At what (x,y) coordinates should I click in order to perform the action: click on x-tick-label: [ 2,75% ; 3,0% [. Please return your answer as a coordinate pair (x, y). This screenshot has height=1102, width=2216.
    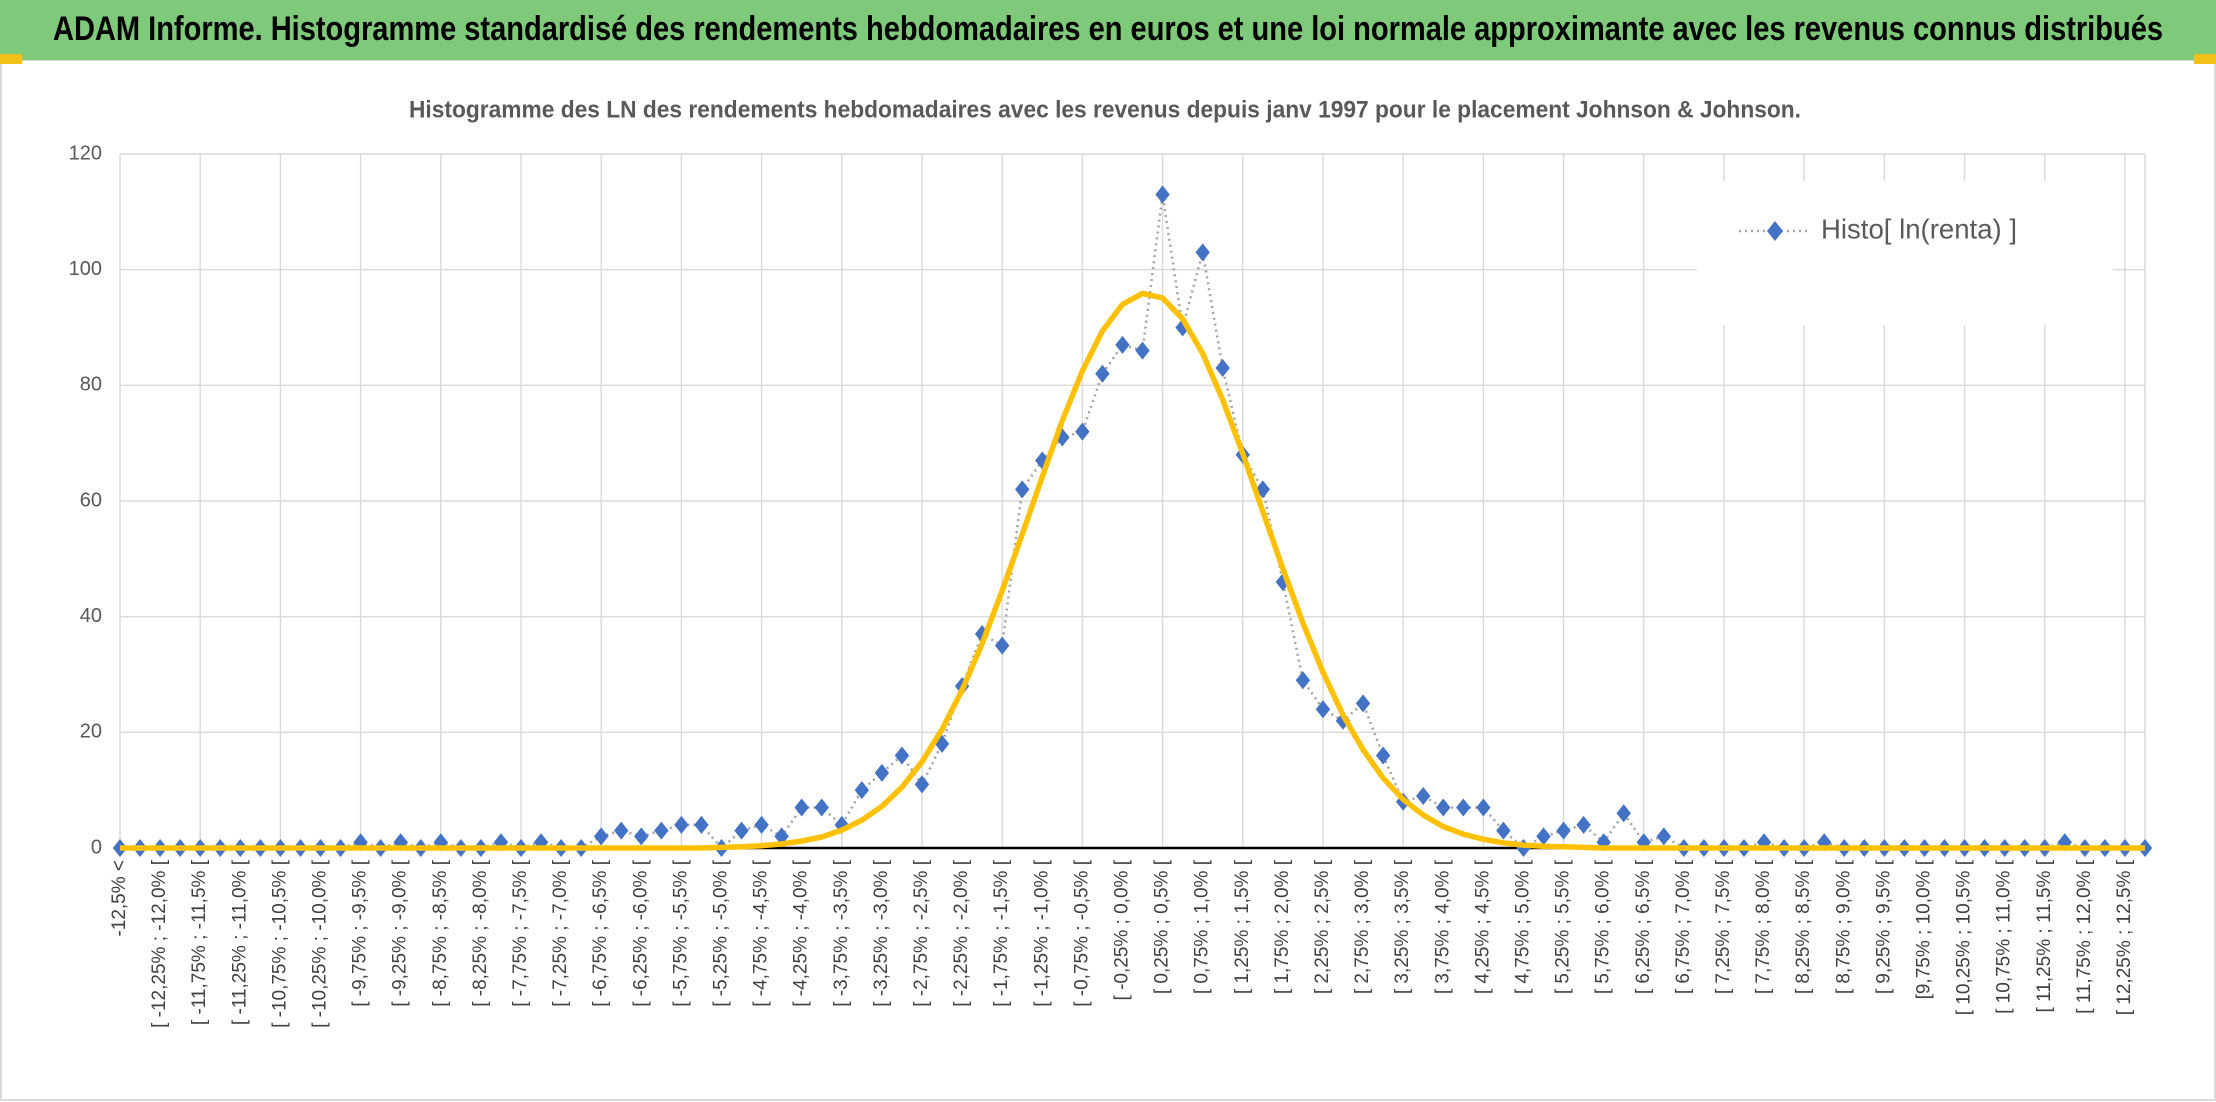
    Looking at the image, I should click on (1362, 926).